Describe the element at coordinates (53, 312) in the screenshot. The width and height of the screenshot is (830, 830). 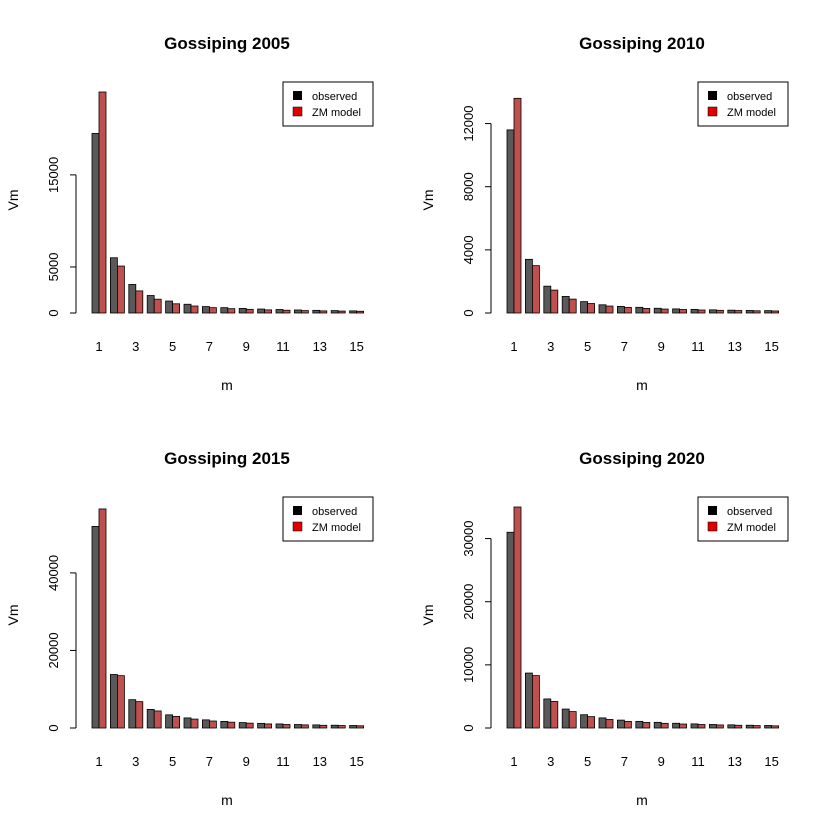
I see `y-tick-label: 0` at that location.